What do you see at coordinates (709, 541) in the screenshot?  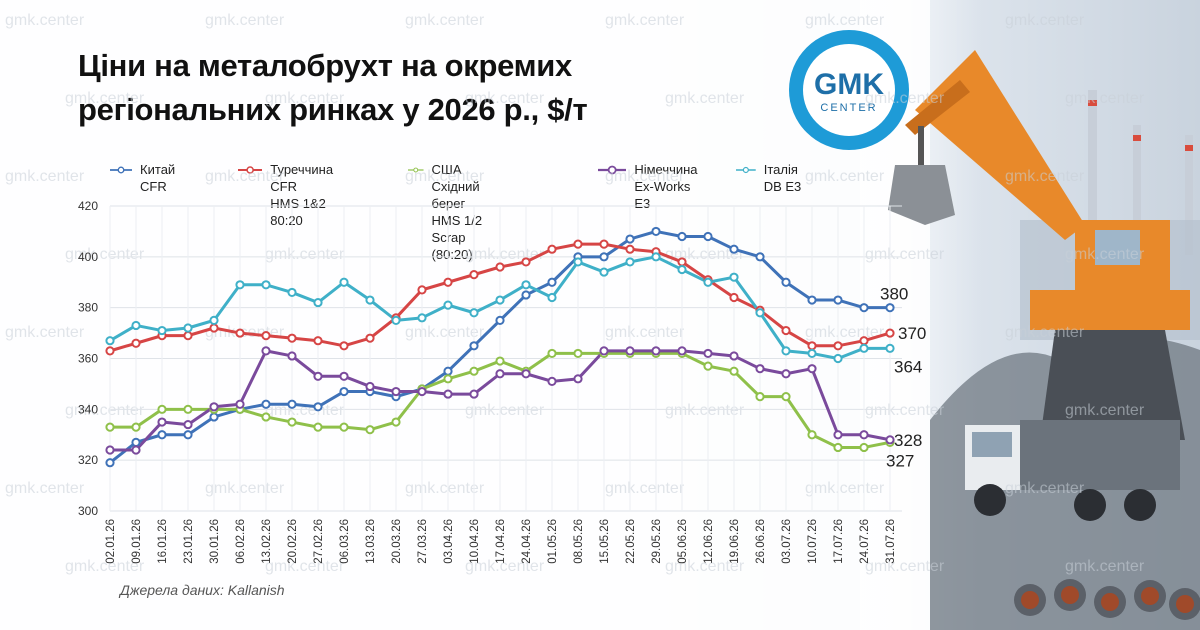 I see `x-tick-label: 12.06.26` at bounding box center [709, 541].